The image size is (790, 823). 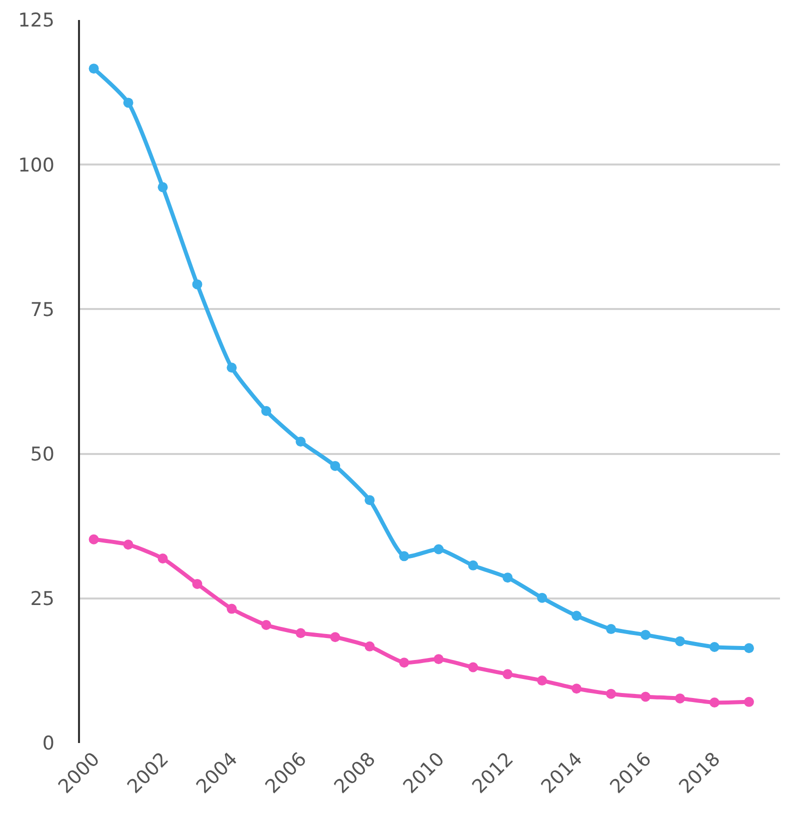 What do you see at coordinates (48, 743) in the screenshot?
I see `y-tick-label: 0` at bounding box center [48, 743].